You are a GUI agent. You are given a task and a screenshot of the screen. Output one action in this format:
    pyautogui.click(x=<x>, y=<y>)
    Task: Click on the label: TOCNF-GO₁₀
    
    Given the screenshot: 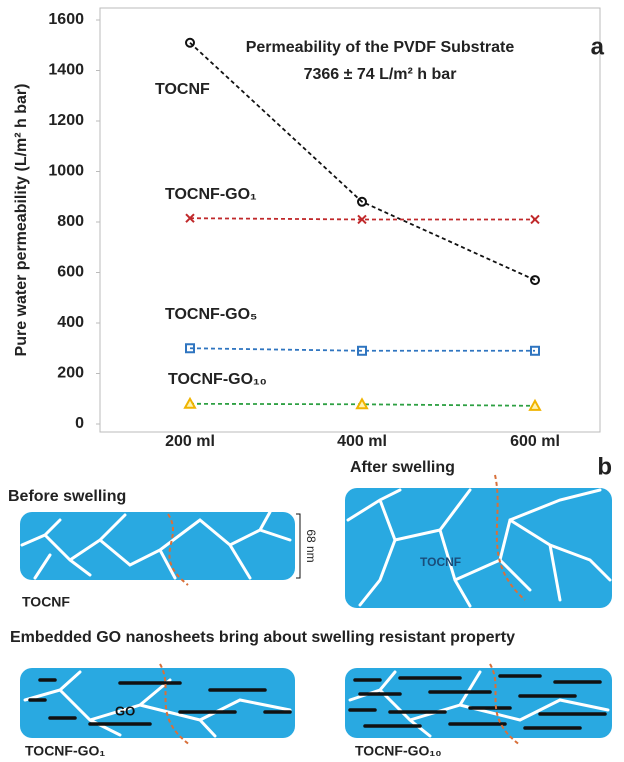 What is the action you would take?
    pyautogui.click(x=398, y=751)
    